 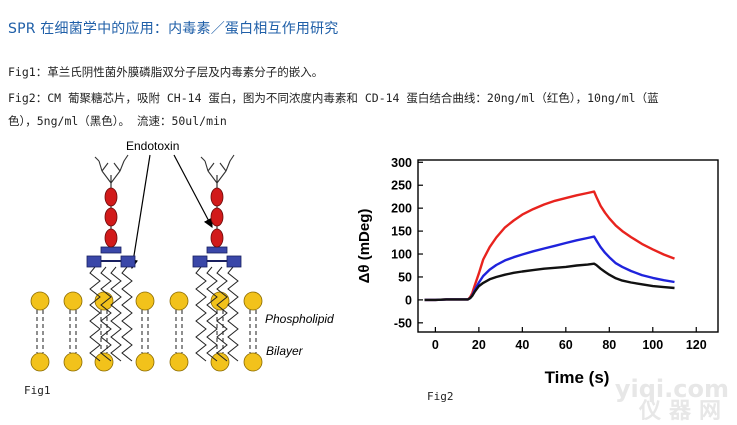 What do you see at coordinates (139, 212) in the screenshot?
I see `endotoxin-arrow-left` at bounding box center [139, 212].